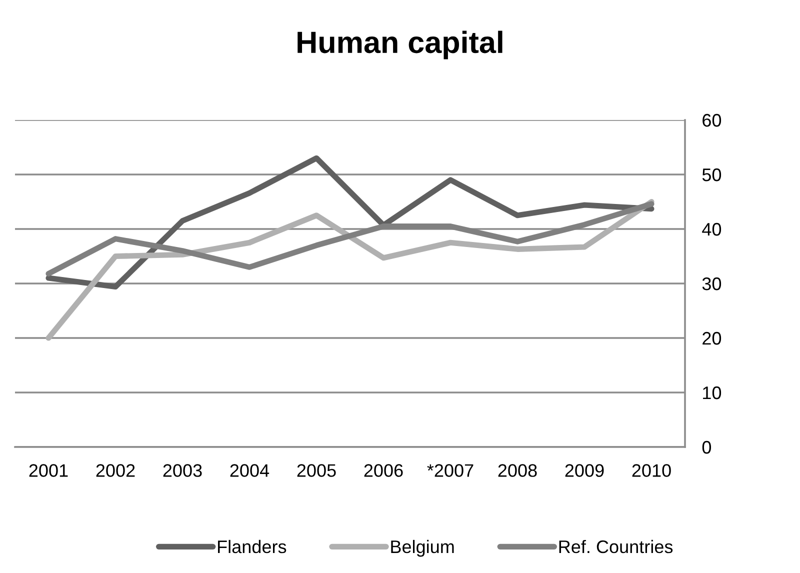 The width and height of the screenshot is (800, 573). Describe the element at coordinates (616, 547) in the screenshot. I see `legend-label: Ref. Countries` at that location.